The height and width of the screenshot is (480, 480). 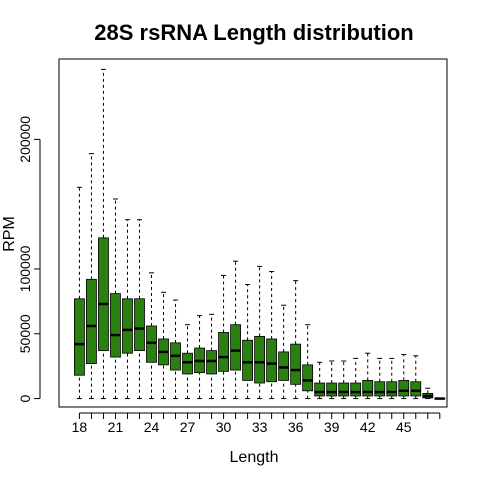 I want to click on x-tick-label: 36, so click(x=296, y=427).